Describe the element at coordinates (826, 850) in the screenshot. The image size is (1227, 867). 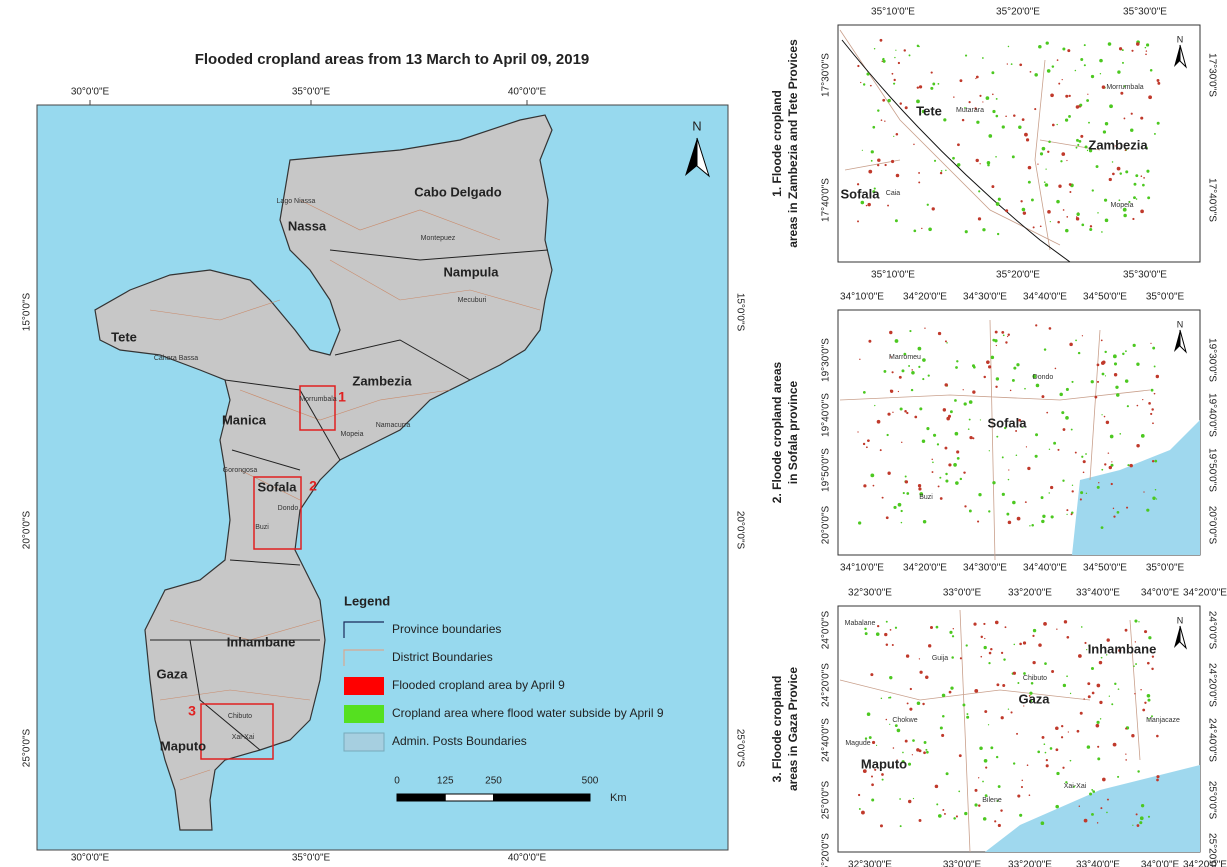
I see `inset-left-tick: 25°20'0"S` at that location.